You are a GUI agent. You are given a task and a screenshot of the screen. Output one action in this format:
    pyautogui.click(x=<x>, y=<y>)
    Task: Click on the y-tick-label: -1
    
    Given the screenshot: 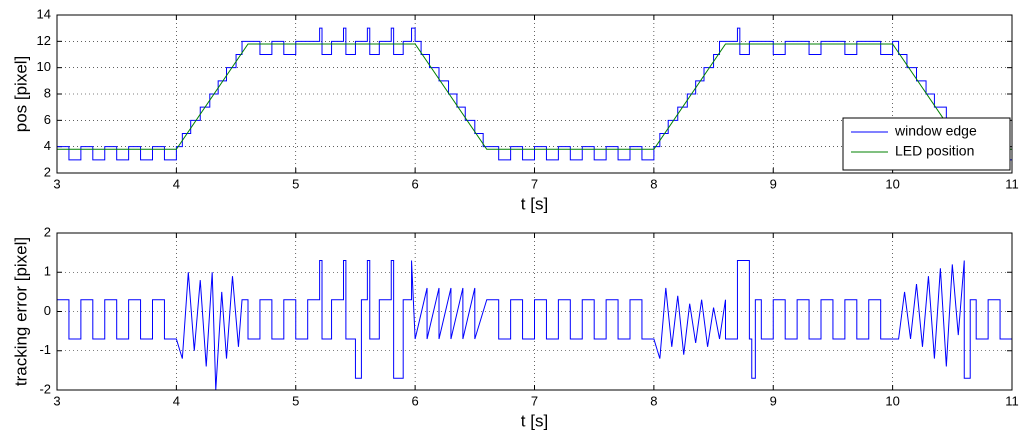 What is the action you would take?
    pyautogui.click(x=45, y=349)
    